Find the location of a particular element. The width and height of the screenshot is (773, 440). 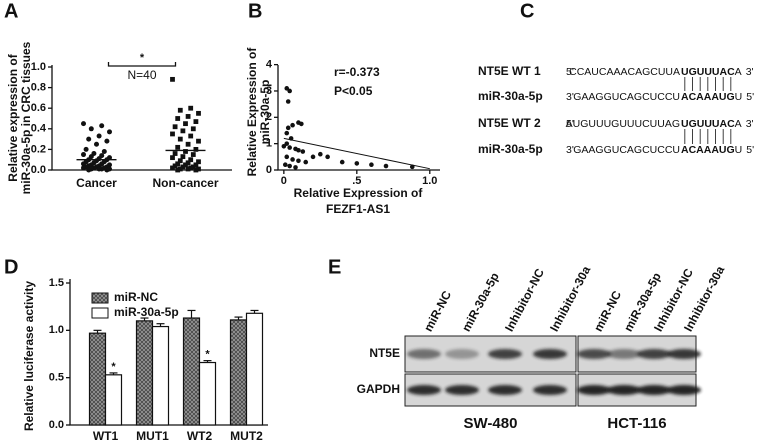

lane-label: Inhibitor-30a is located at coordinates (570, 298).